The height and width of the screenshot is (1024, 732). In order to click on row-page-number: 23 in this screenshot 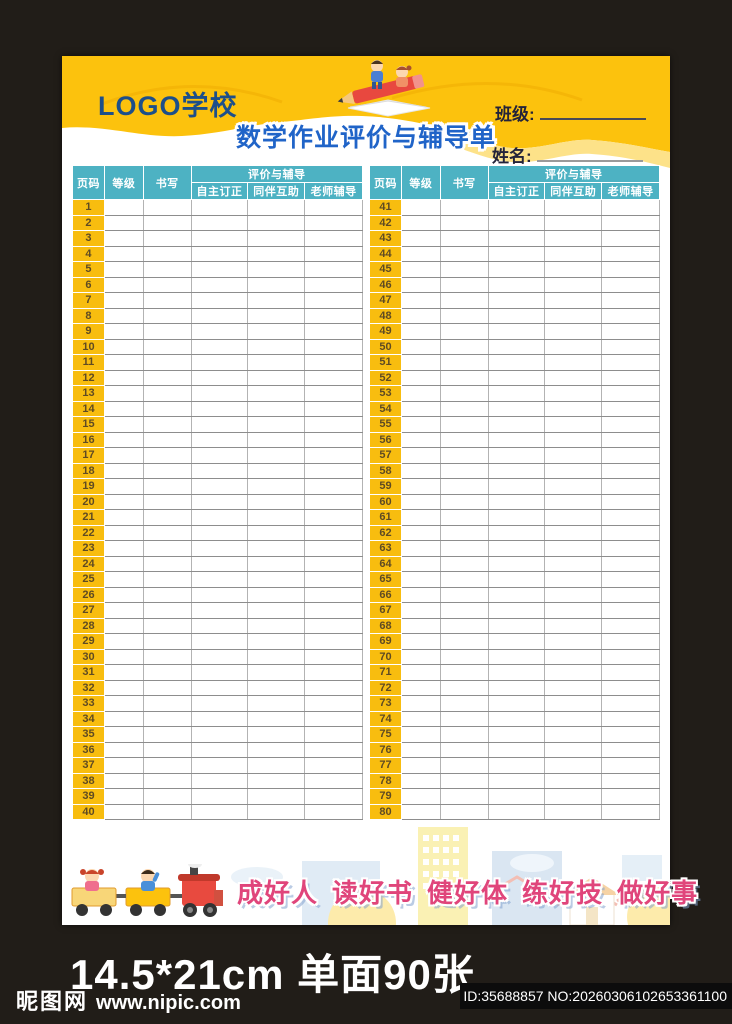, I will do `click(88, 548)`.